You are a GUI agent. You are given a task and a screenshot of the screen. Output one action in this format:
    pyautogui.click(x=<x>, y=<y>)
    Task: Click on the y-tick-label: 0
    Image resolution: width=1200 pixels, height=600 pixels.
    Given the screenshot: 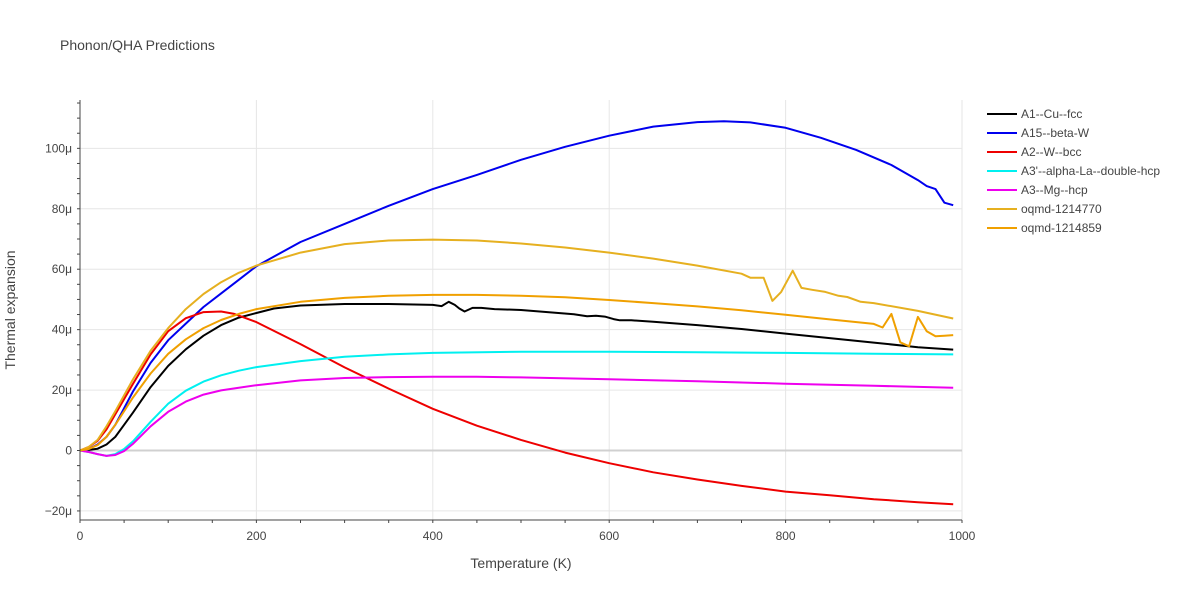 What is the action you would take?
    pyautogui.click(x=68, y=451)
    